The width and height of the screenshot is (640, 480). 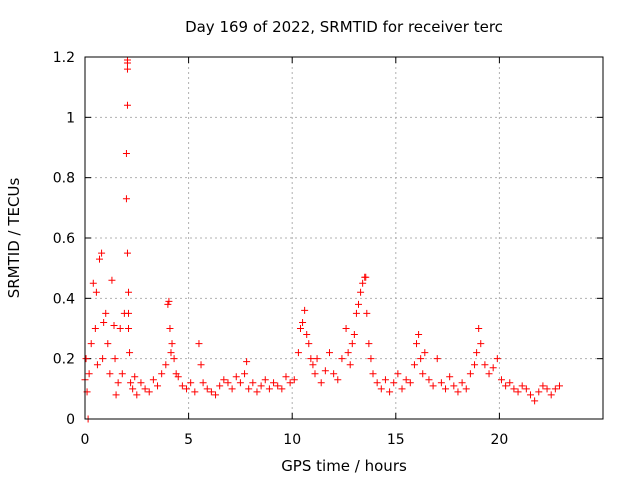 I want to click on x-axis-label: GPS time / hours, so click(x=344, y=466).